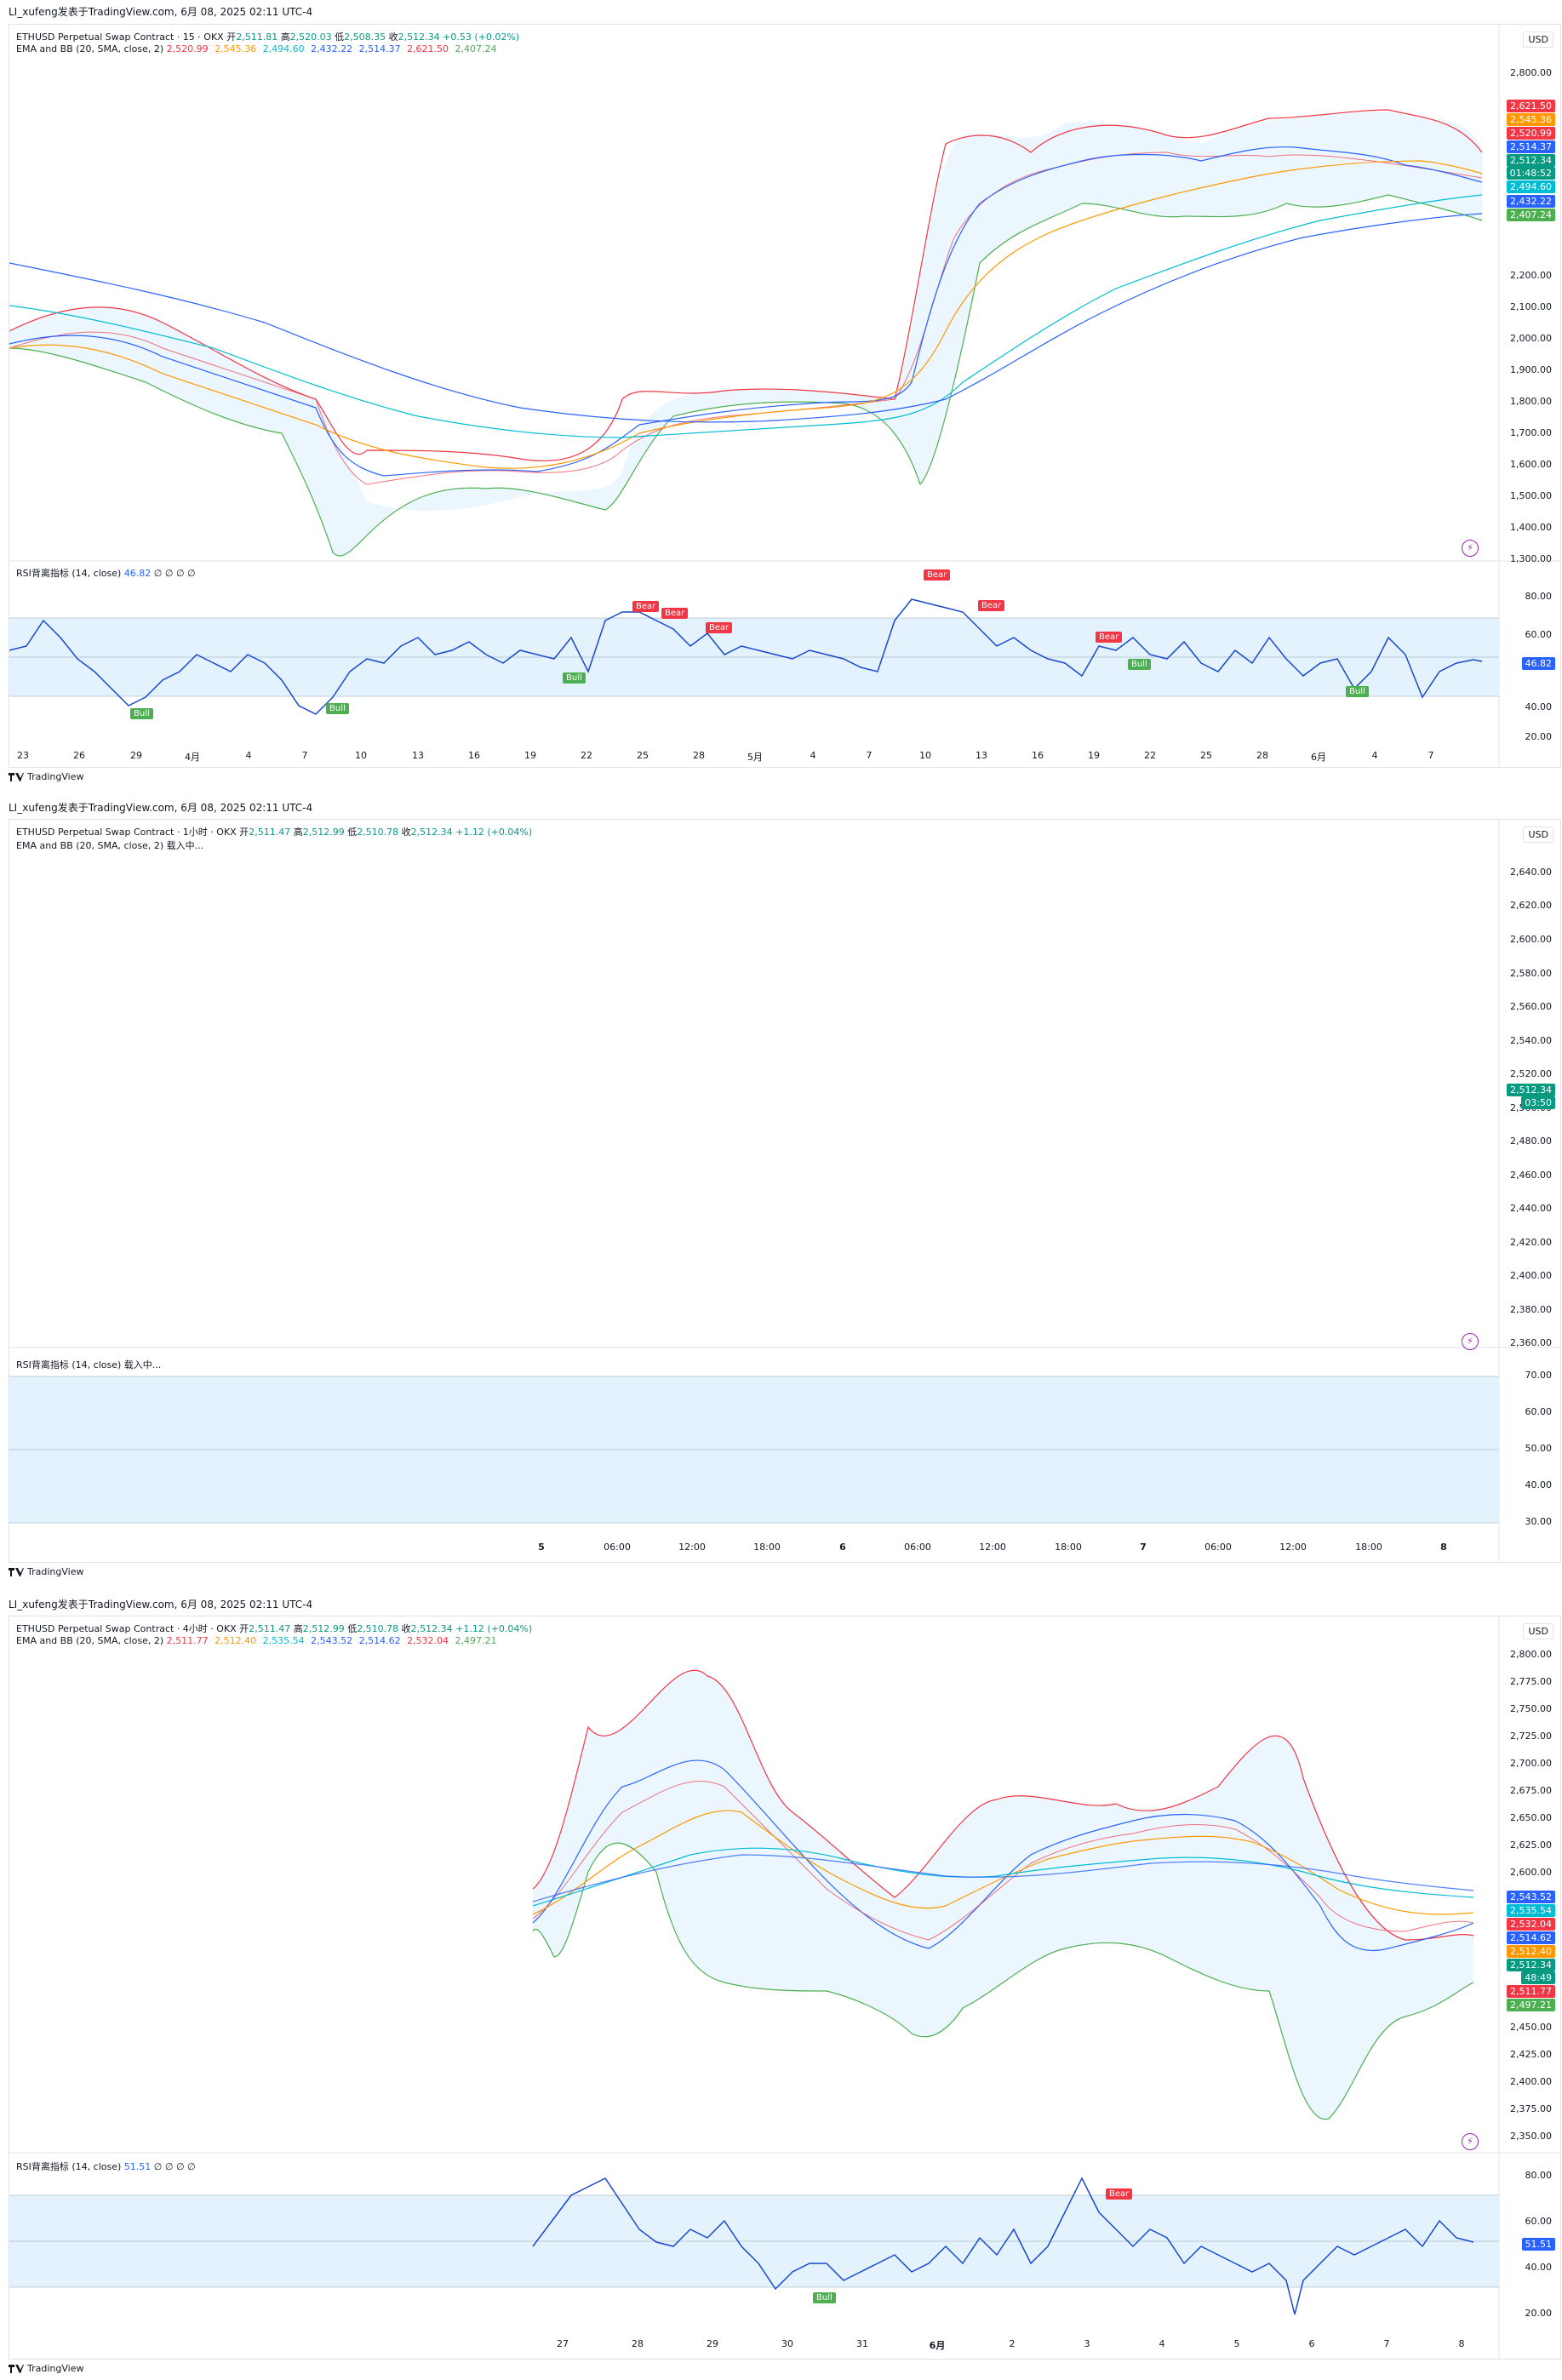 This screenshot has width=1562, height=2380. I want to click on rsi-value: 51.51, so click(138, 2167).